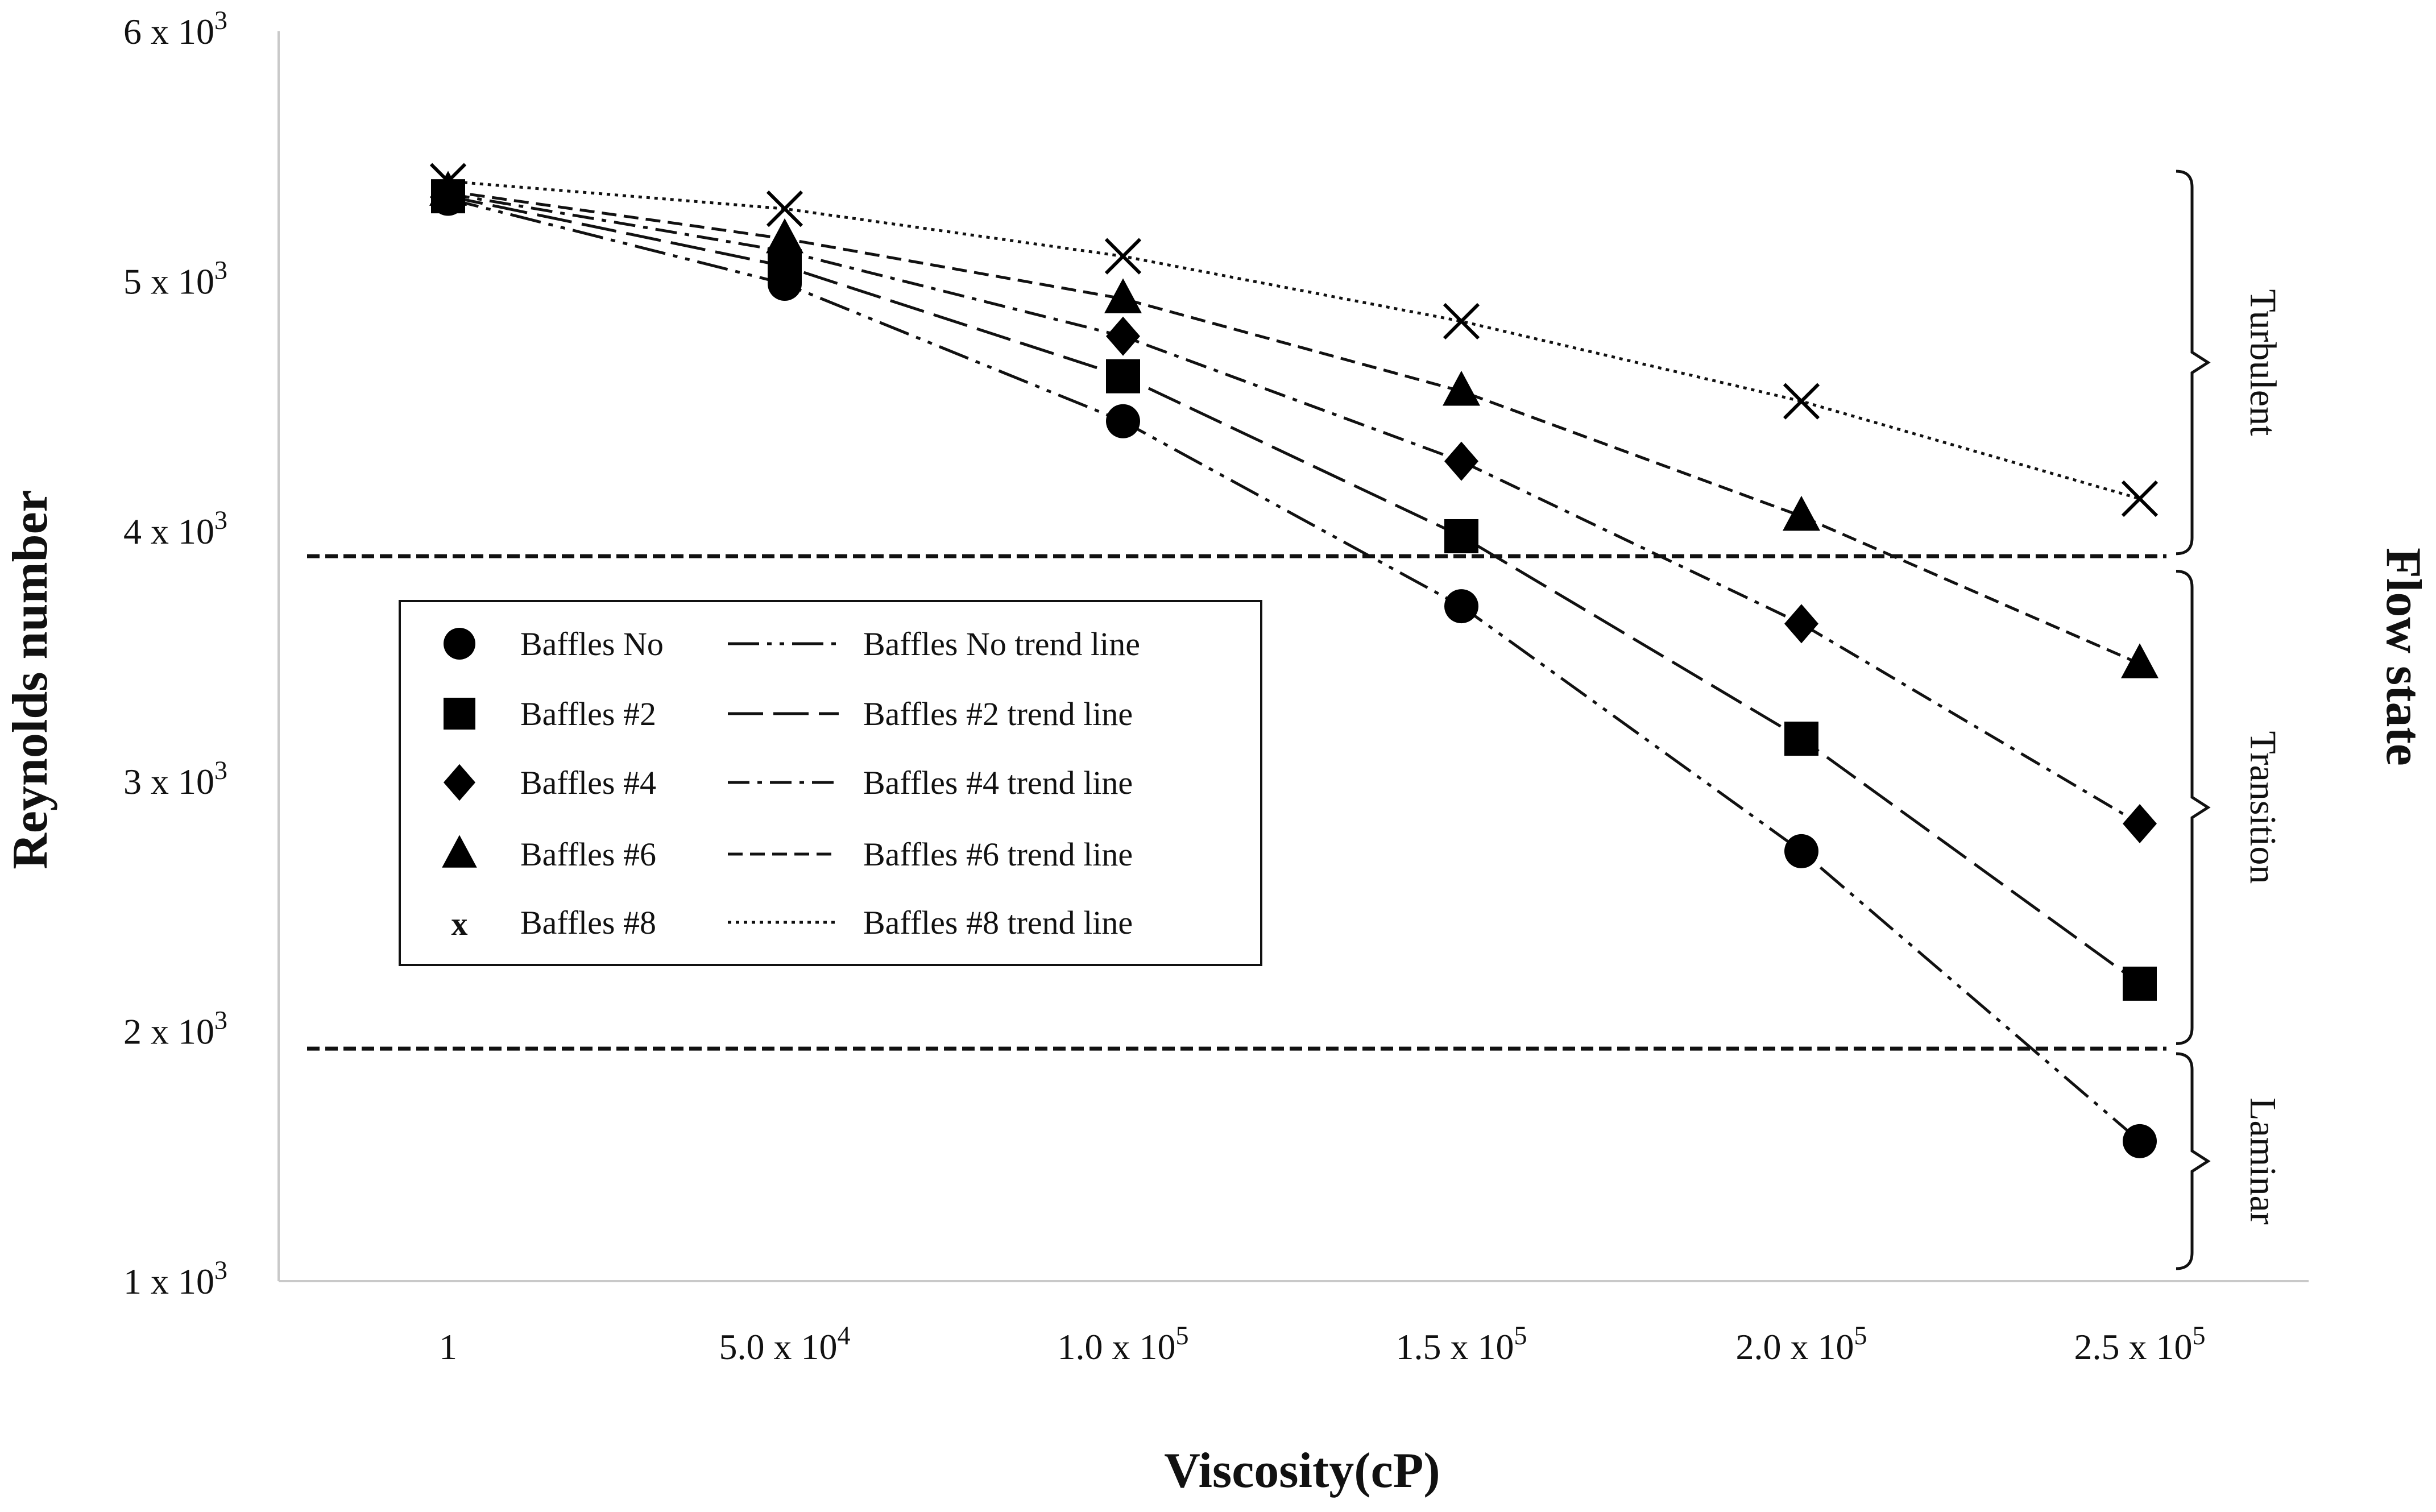  What do you see at coordinates (592, 643) in the screenshot?
I see `legend-label: Baffles No` at bounding box center [592, 643].